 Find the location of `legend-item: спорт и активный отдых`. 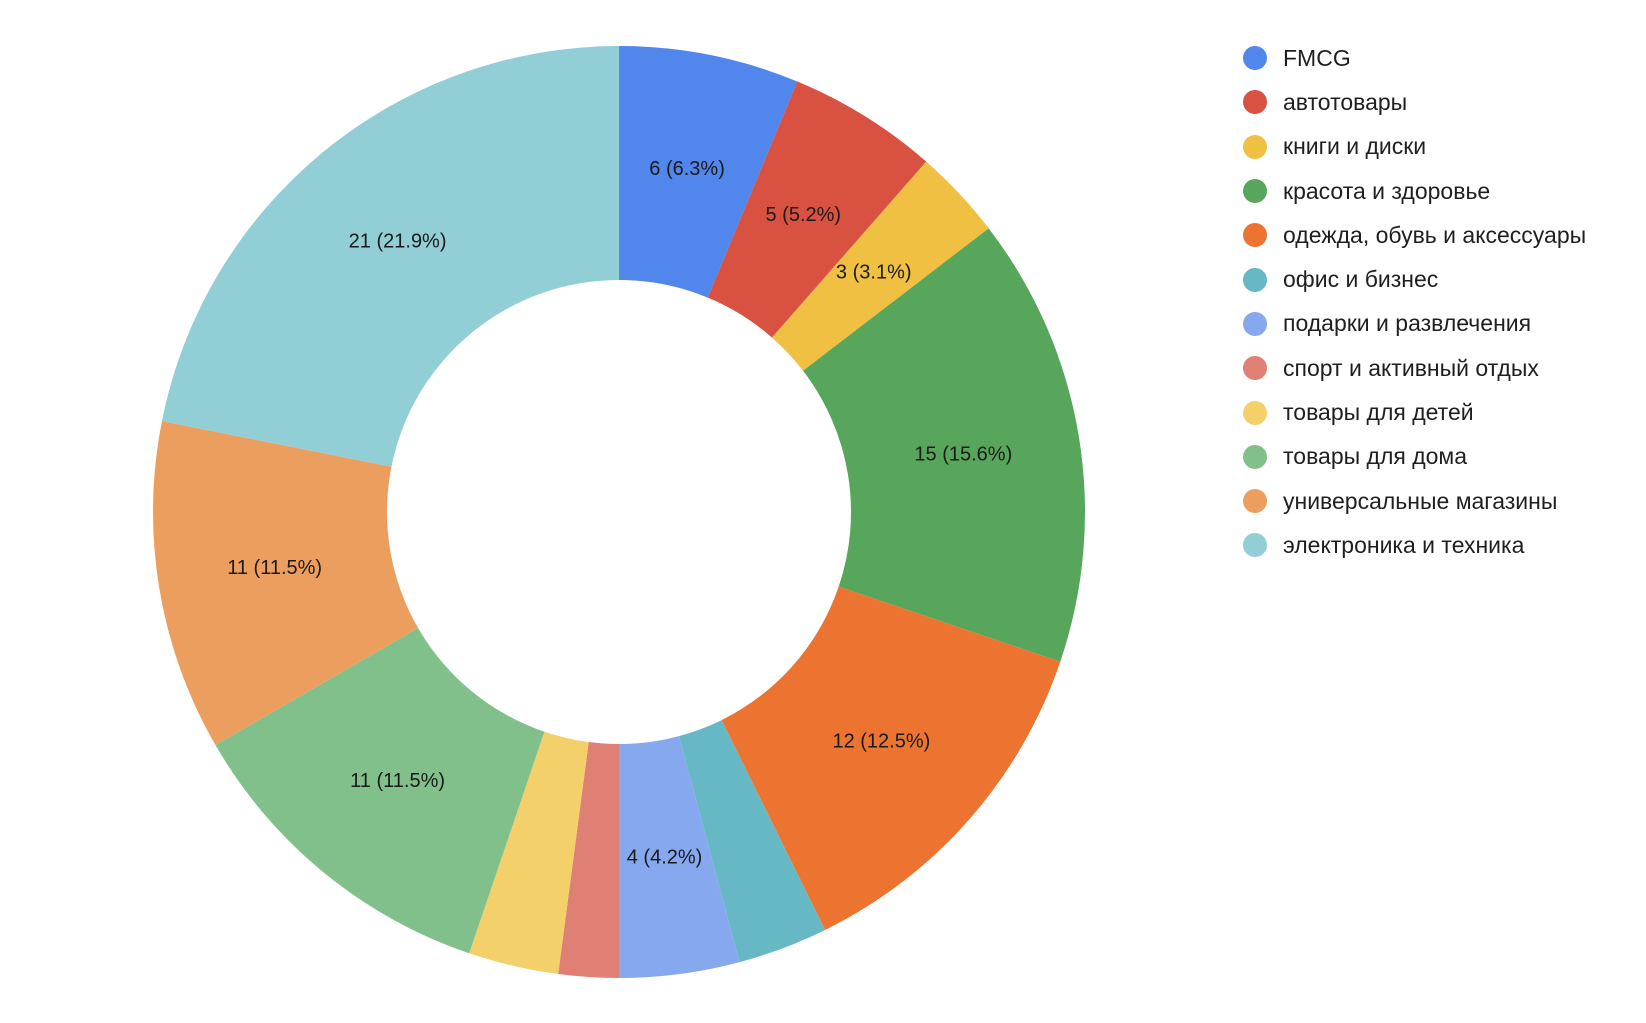

legend-item: спорт и активный отдых is located at coordinates (1414, 368).